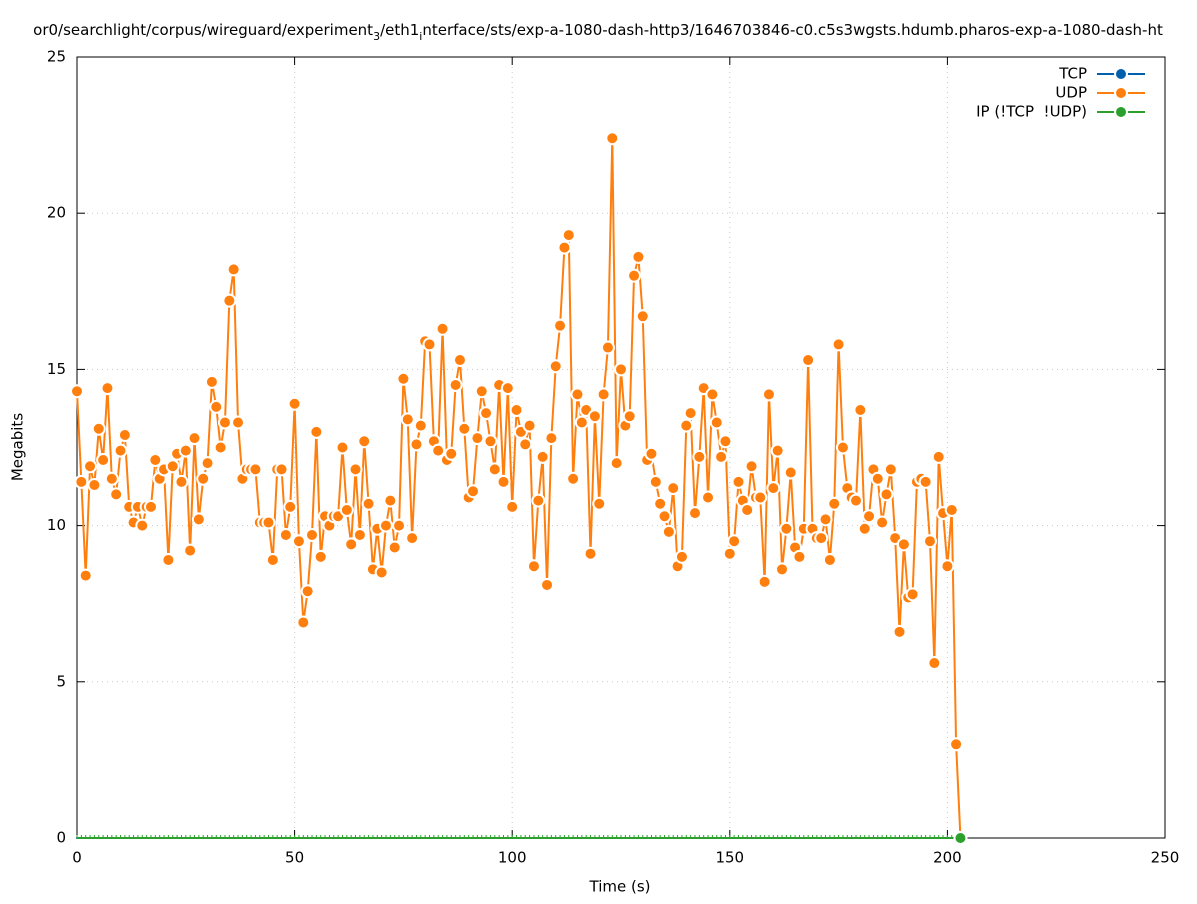 Image resolution: width=1197 pixels, height=904 pixels. What do you see at coordinates (77, 858) in the screenshot?
I see `x-tick-label: 0` at bounding box center [77, 858].